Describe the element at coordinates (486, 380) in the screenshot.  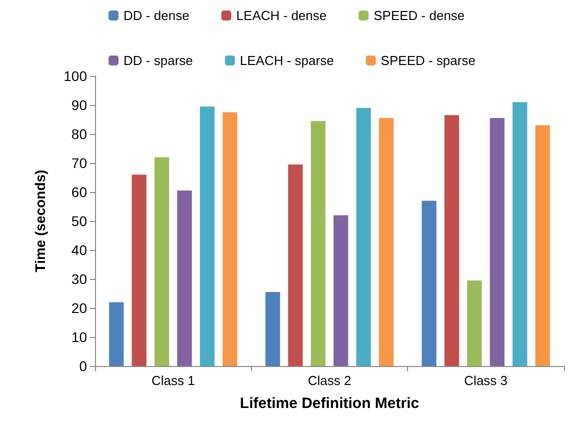
I see `x-tick-label: Class 3` at that location.